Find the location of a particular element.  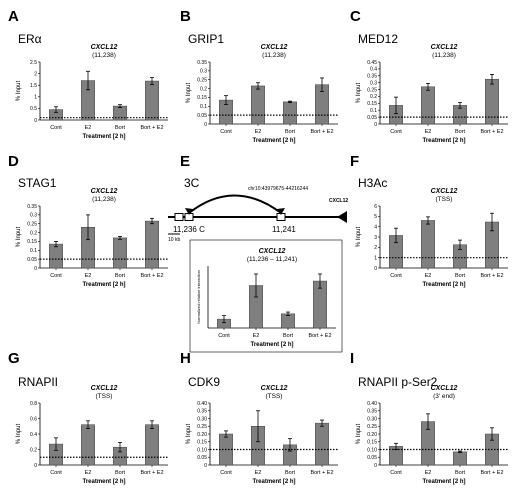

panel-letter-e: E is located at coordinates (185, 161).